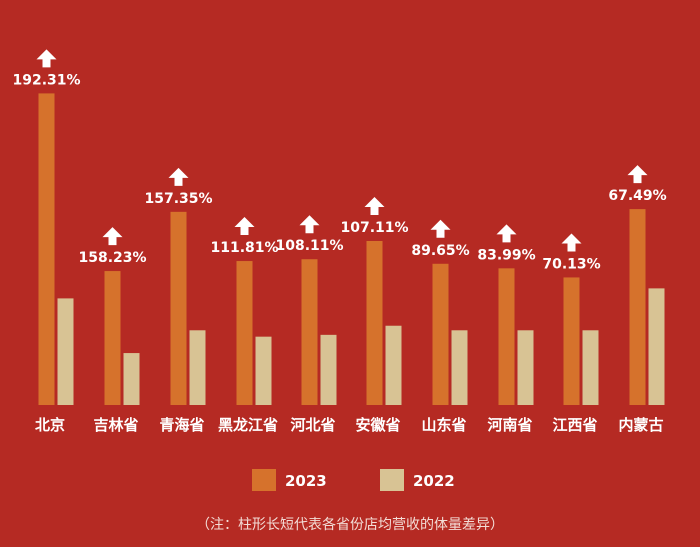  What do you see at coordinates (350, 525) in the screenshot?
I see `chart-footnote: （注：柱形长短代表各省份店均营收的体量差异）` at bounding box center [350, 525].